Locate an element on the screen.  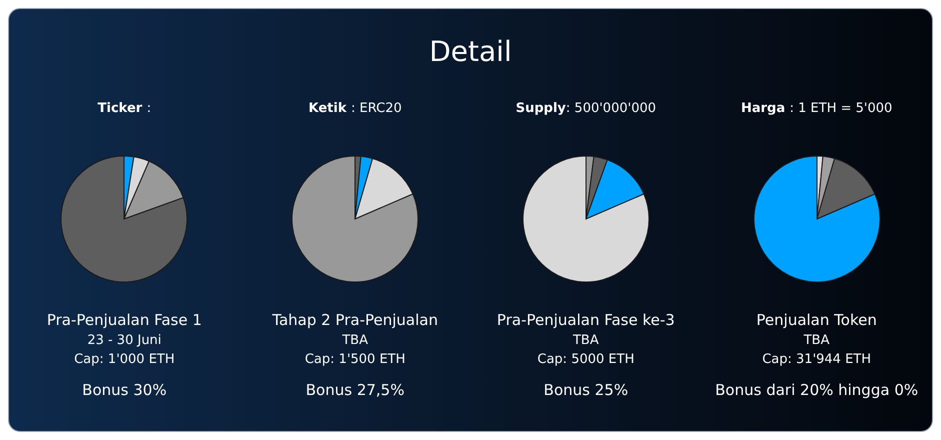
text: Pra-Penjualan Fase ke-3 is located at coordinates (585, 320).